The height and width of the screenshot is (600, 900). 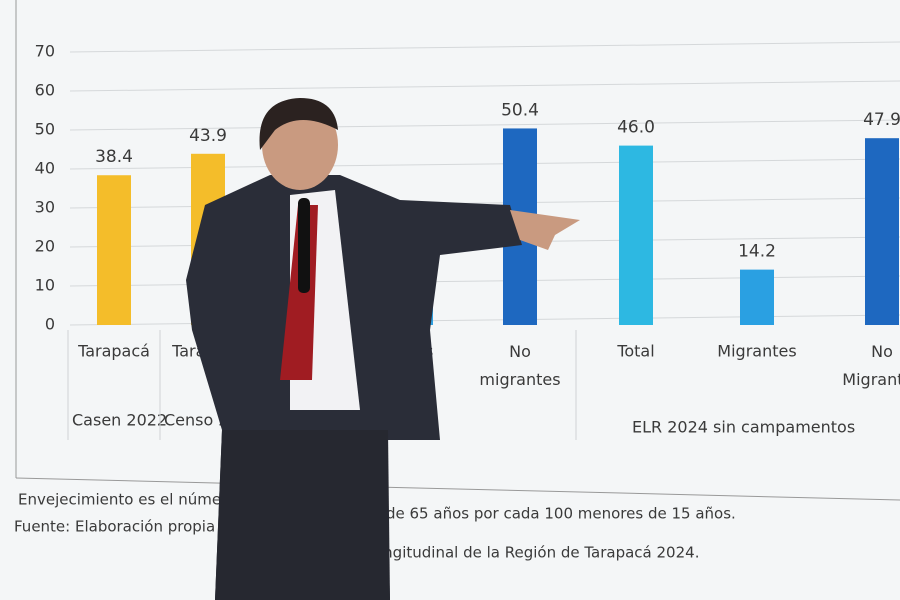 I want to click on x-tick-label: Tarapacá, so click(x=113, y=351).